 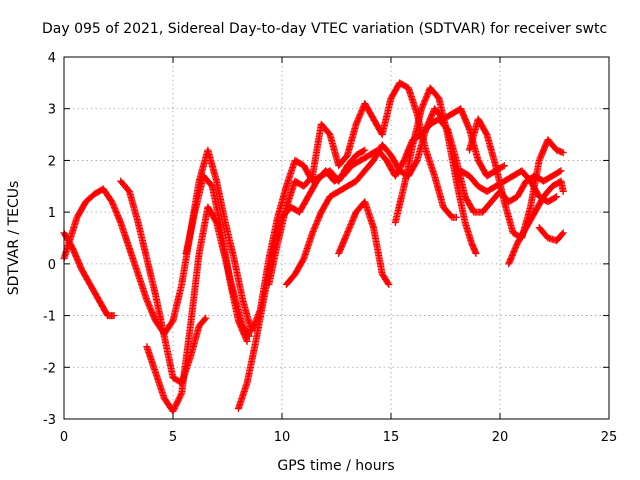 I want to click on x-tick-label: 25, so click(x=609, y=437).